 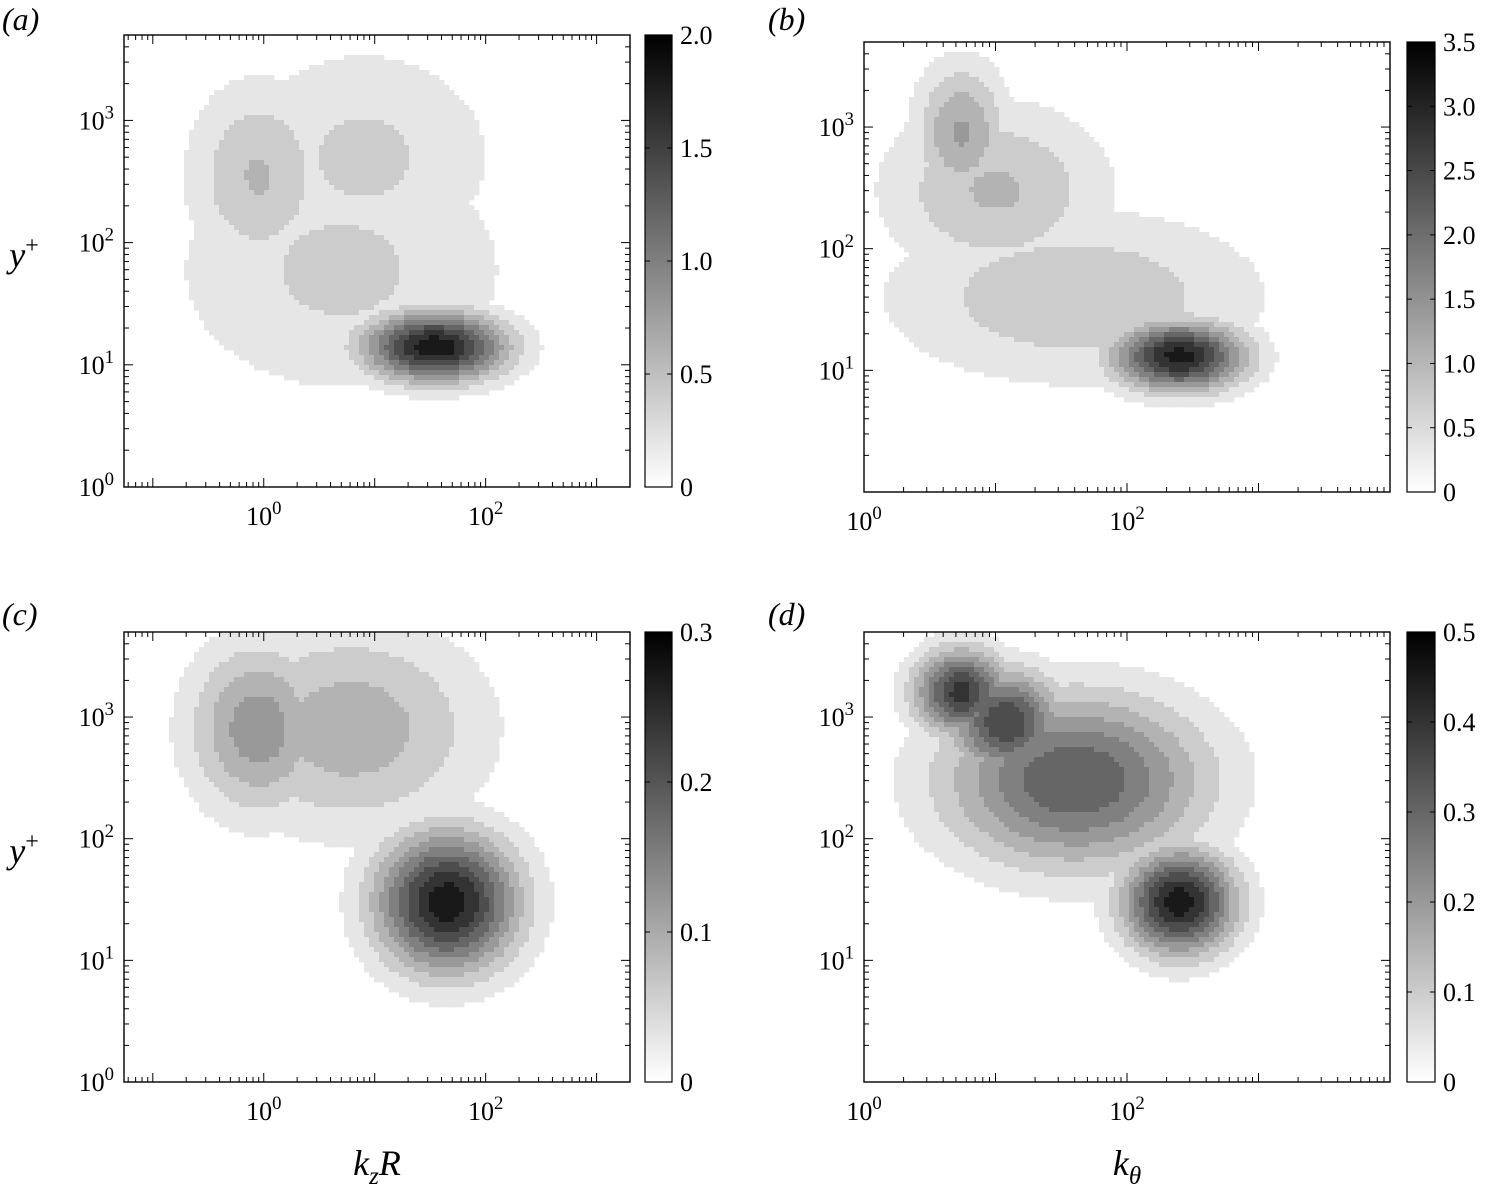 What do you see at coordinates (1459, 632) in the screenshot?
I see `colorbar-tick-label-6: 0.5` at bounding box center [1459, 632].